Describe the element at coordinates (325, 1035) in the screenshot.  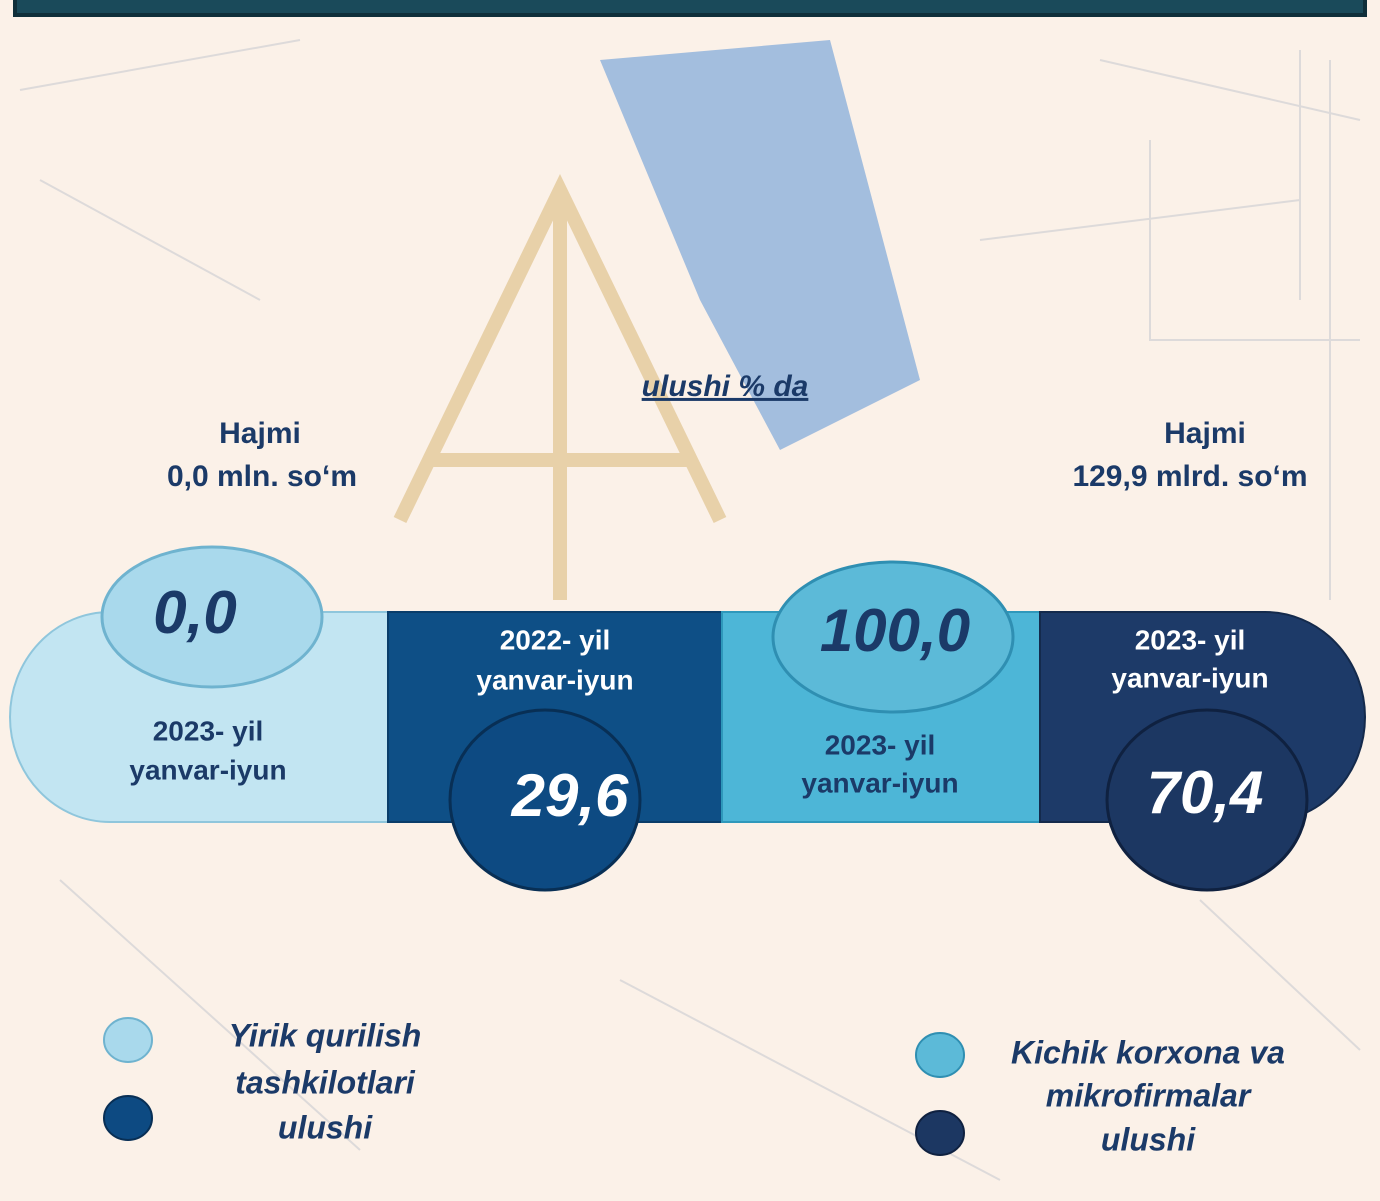
I see `legend-text: Yirik qurilish` at that location.